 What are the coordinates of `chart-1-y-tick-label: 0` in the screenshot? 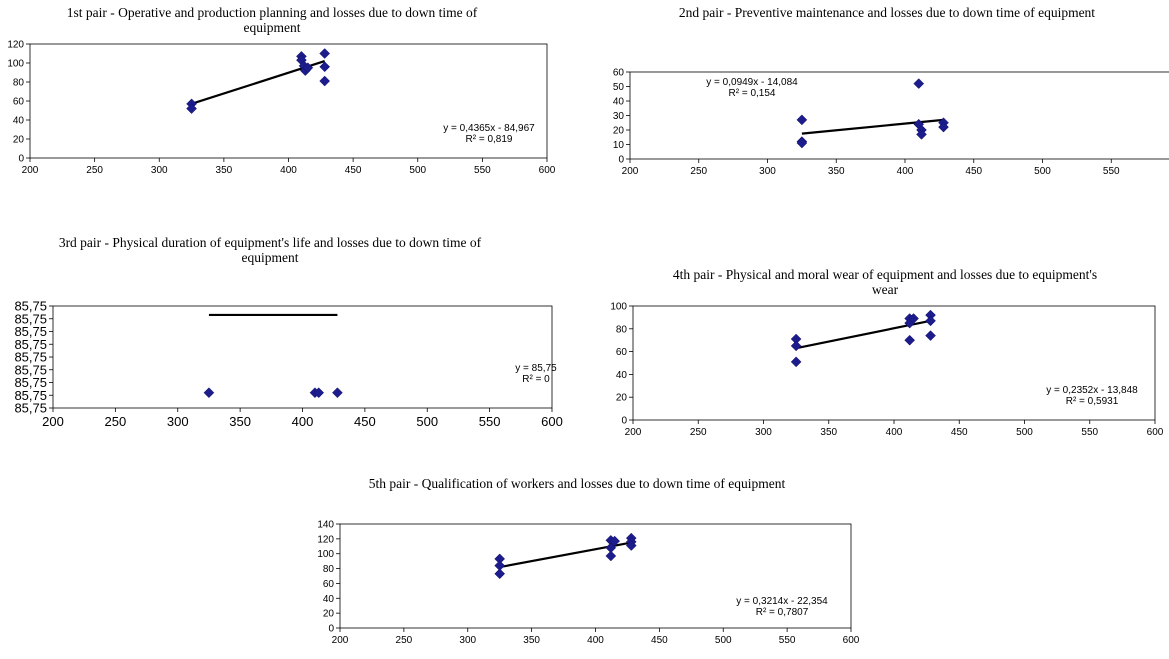 It's located at (21, 159).